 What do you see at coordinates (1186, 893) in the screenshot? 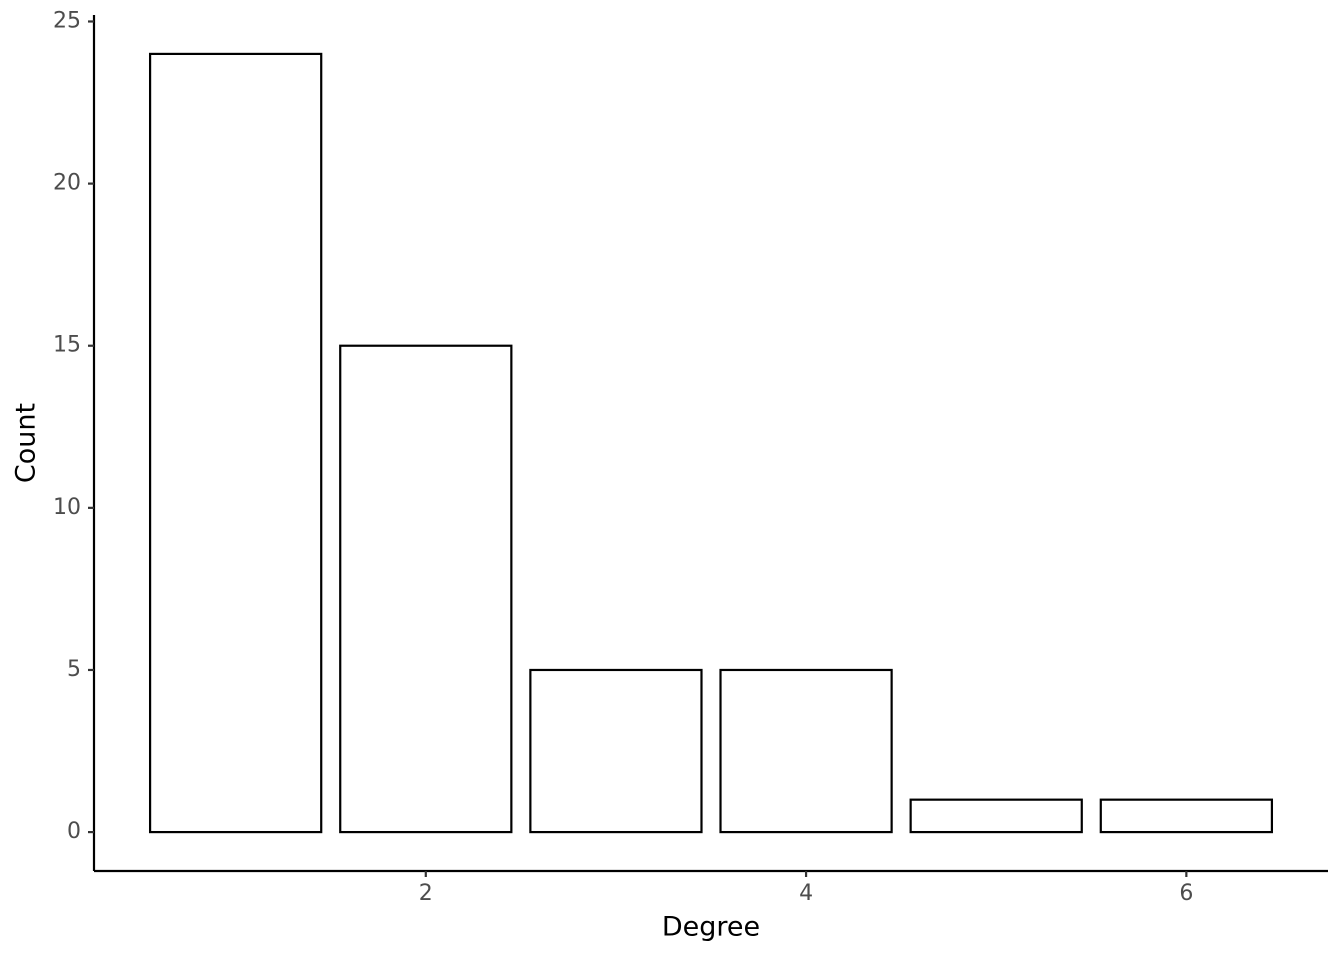
I see `x-tick-label: 6` at bounding box center [1186, 893].